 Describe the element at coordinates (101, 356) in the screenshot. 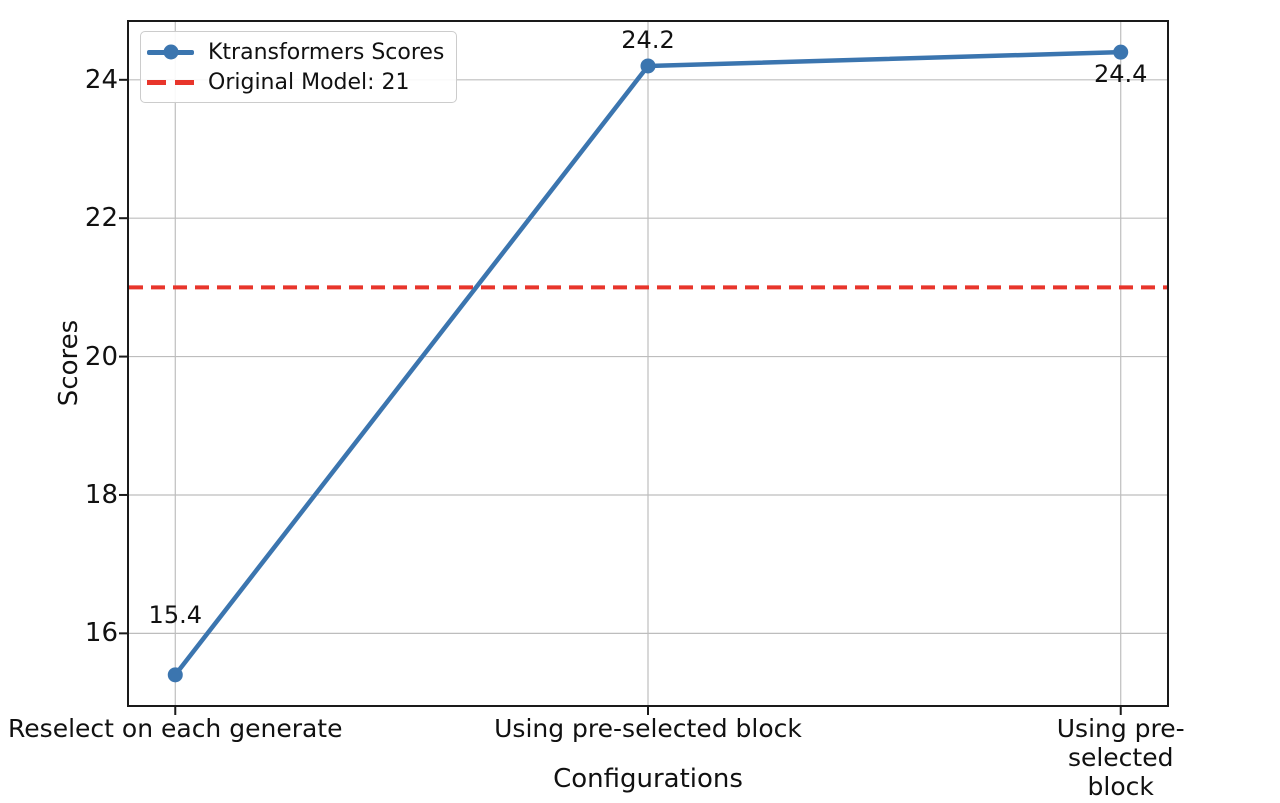

I see `y-tick-label: 20` at that location.